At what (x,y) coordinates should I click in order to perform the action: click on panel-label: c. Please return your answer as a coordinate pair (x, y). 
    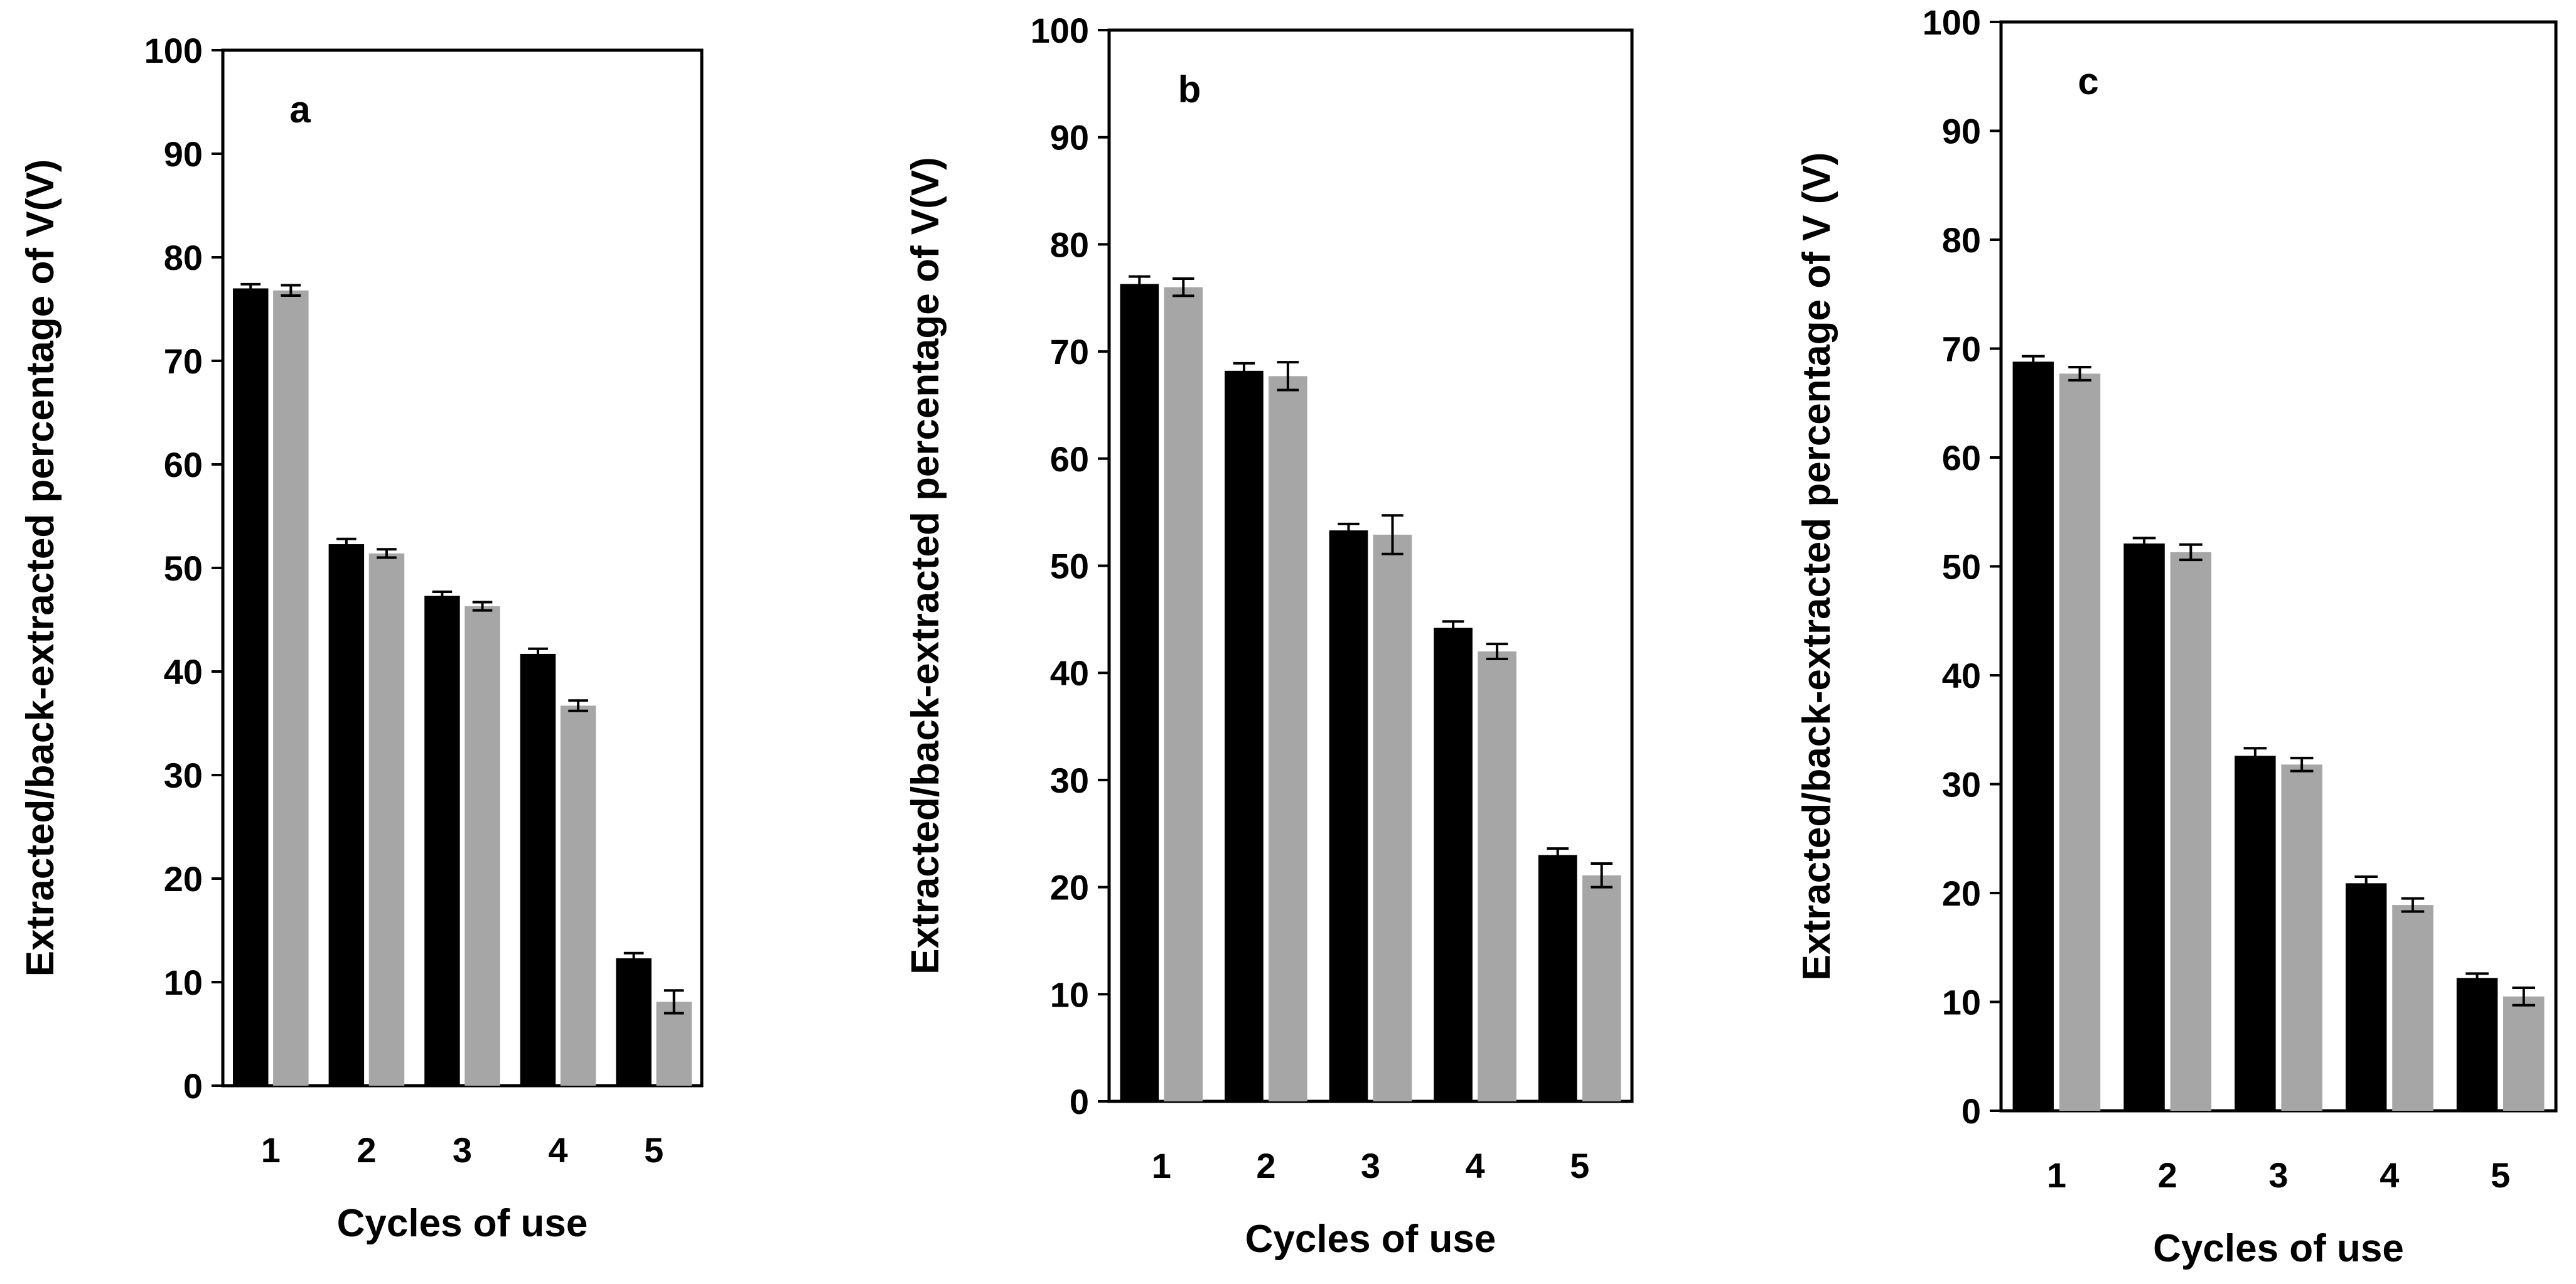
    Looking at the image, I should click on (2088, 81).